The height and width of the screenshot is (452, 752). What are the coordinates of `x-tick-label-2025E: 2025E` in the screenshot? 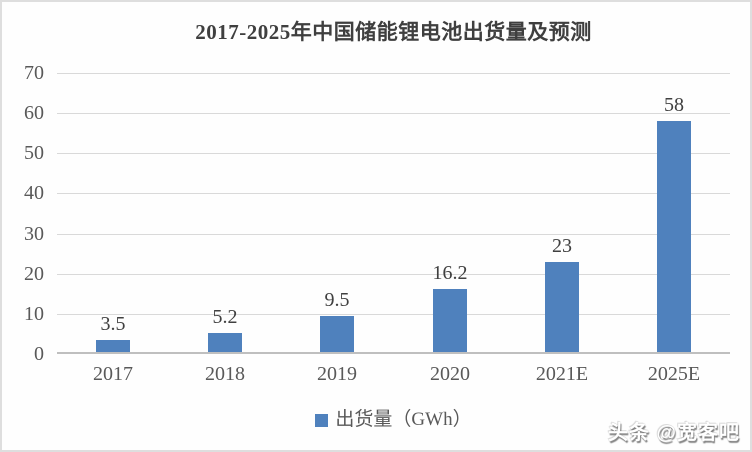 It's located at (674, 374).